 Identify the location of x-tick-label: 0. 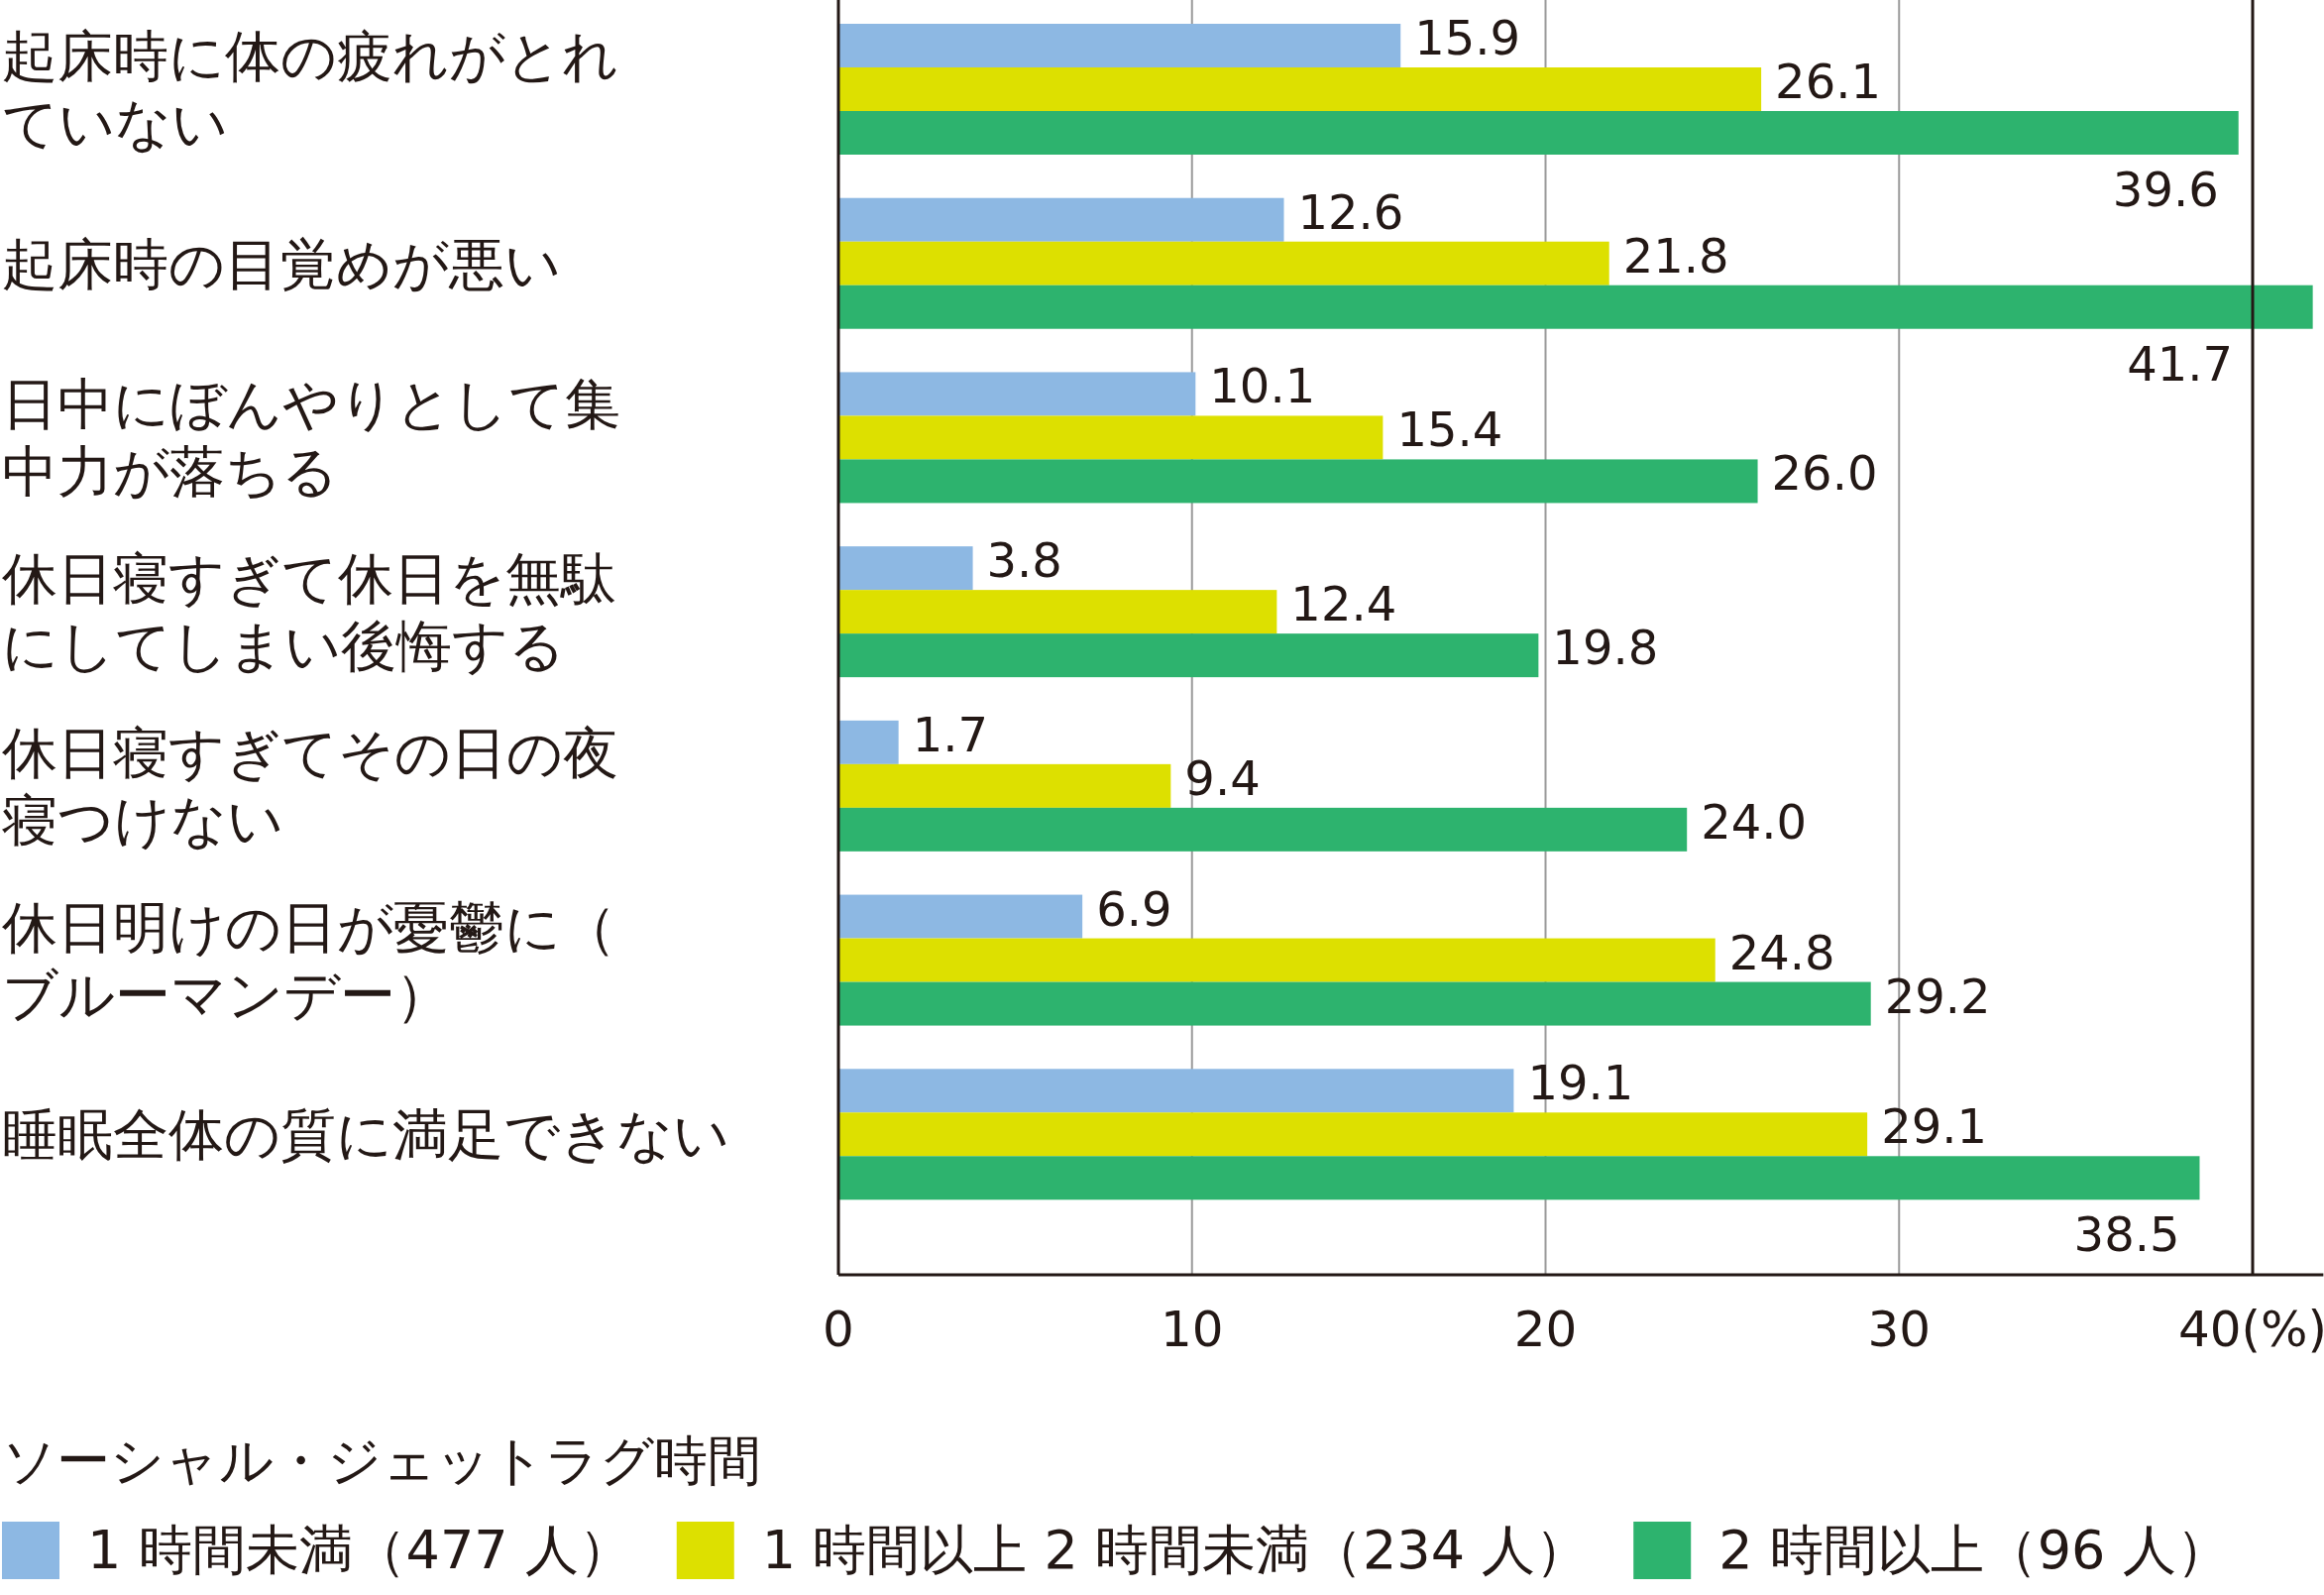
(838, 1329).